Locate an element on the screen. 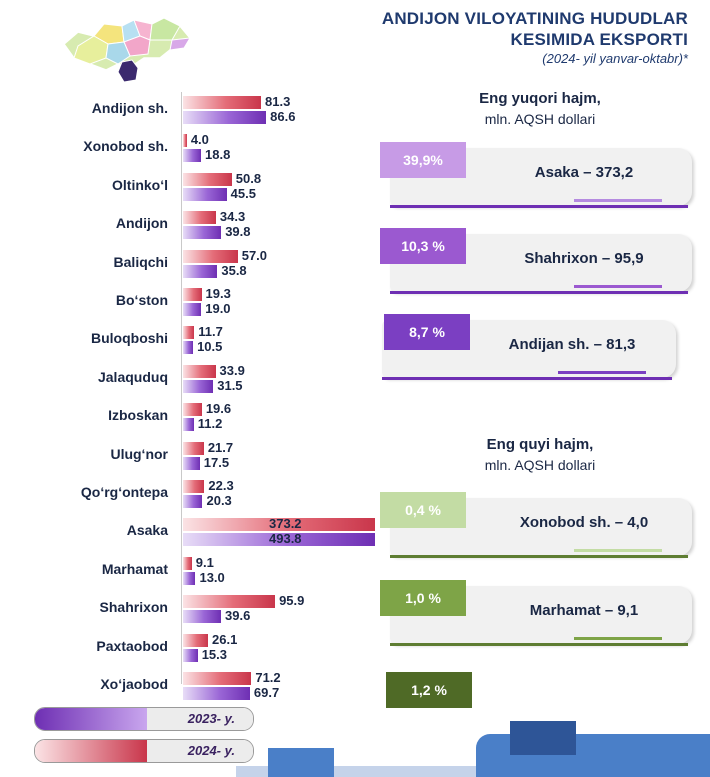 The height and width of the screenshot is (777, 710). value-label-2023: 45.5 is located at coordinates (243, 193).